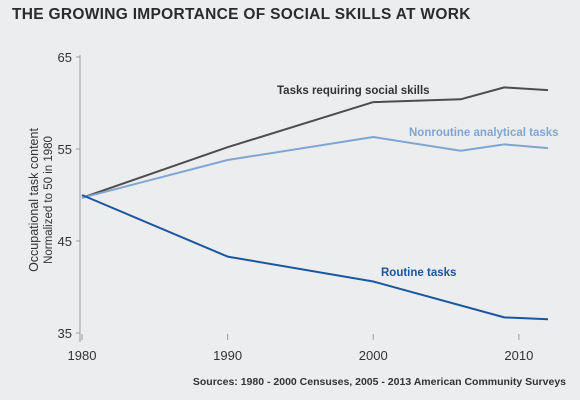  Describe the element at coordinates (227, 355) in the screenshot. I see `x-tick-label: 1990` at that location.